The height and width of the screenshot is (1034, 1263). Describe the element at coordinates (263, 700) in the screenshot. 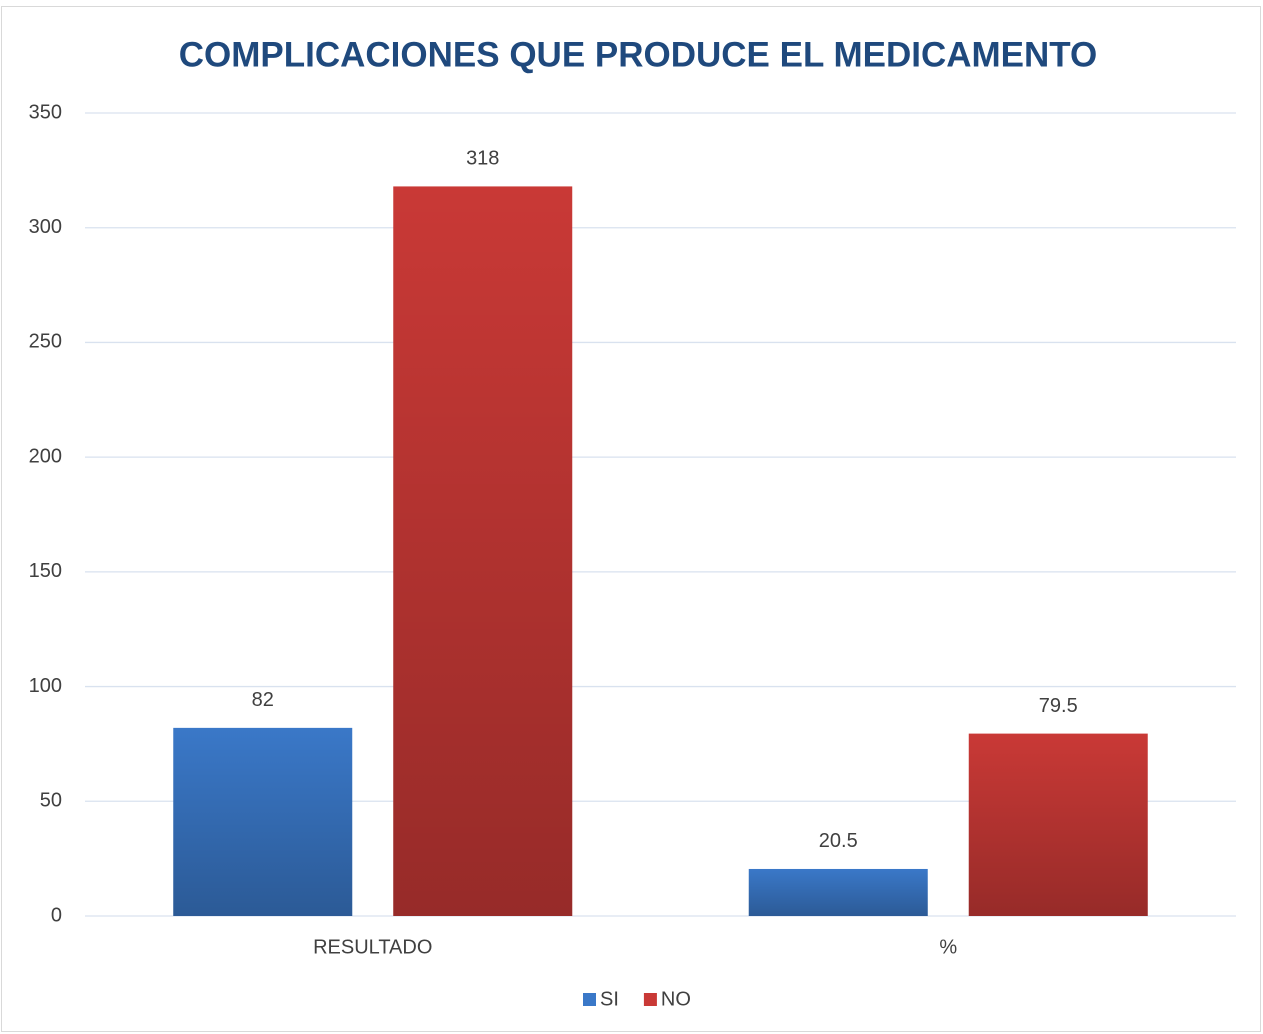

I see `data-label: 82` at that location.